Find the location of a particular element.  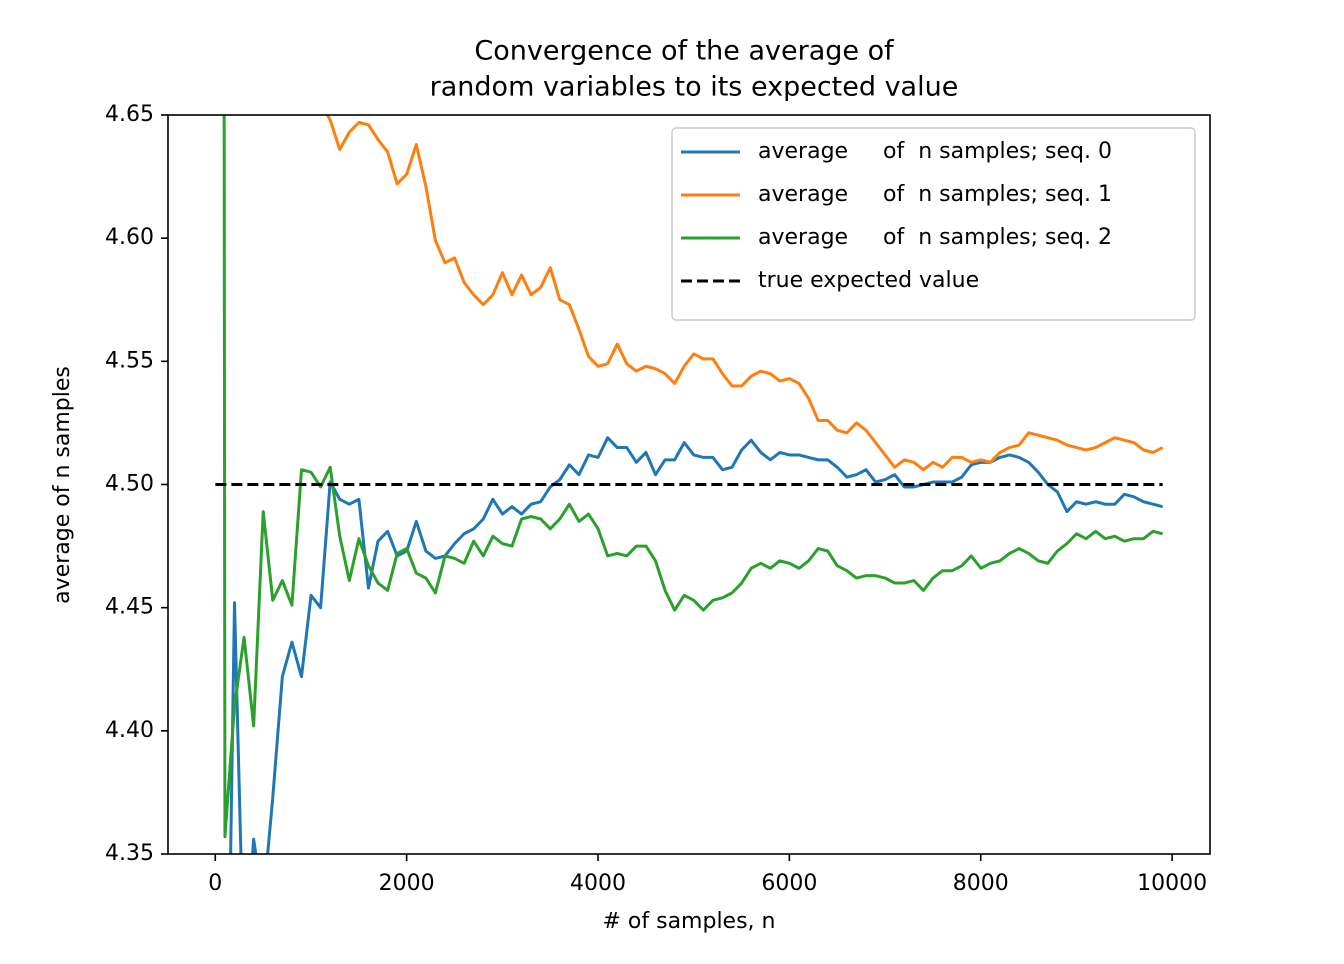

x-tick-label: 4000 is located at coordinates (598, 883).